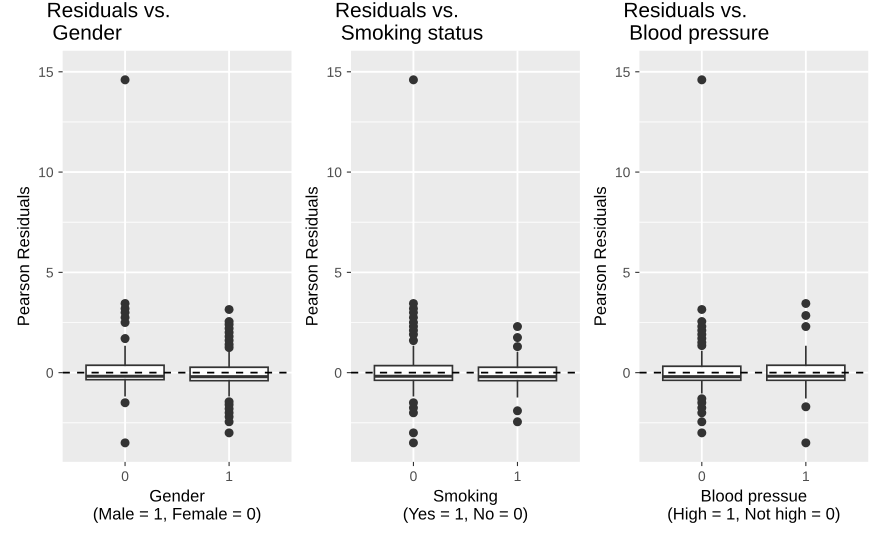 This screenshot has width=870, height=534. Describe the element at coordinates (754, 506) in the screenshot. I see `x-axis-title: Blood pressue (High = 1, Not high = 0)` at that location.